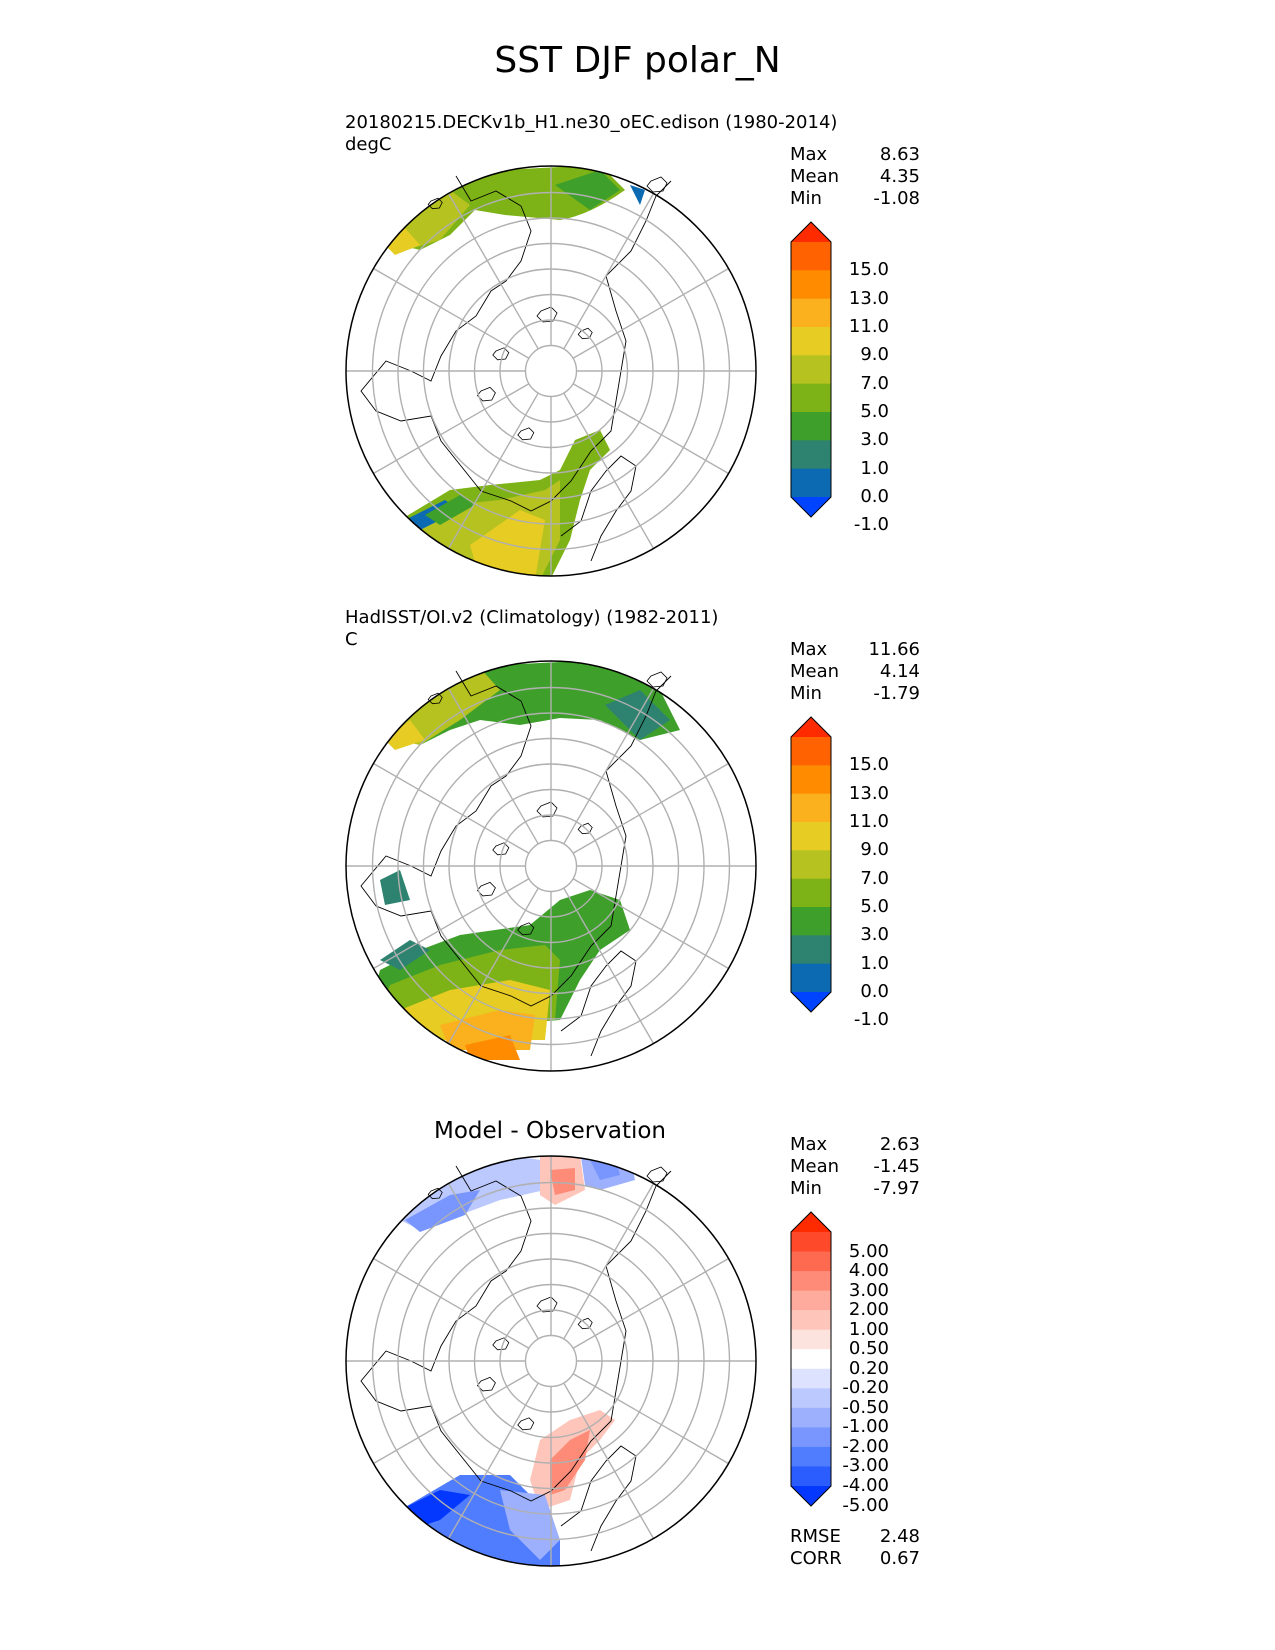 This screenshot has width=1275, height=1650. Describe the element at coordinates (855, 672) in the screenshot. I see `panel2-stats: Max 11.66 Mean 4.14 Min -1.79` at that location.